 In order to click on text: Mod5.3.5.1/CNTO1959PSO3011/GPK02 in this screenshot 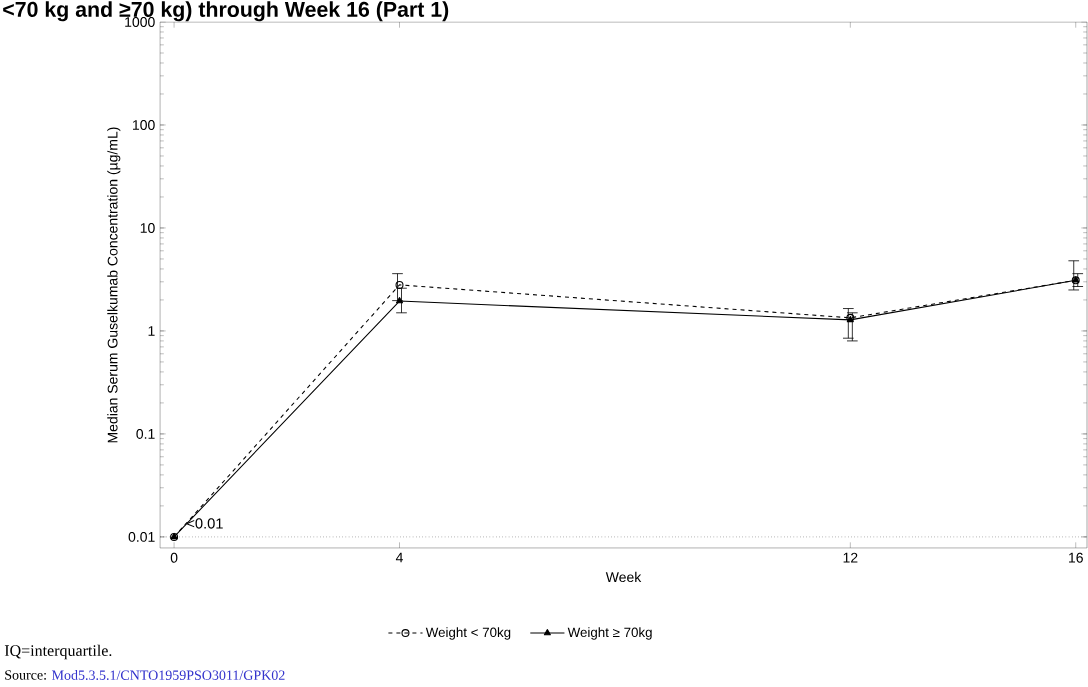, I will do `click(168, 675)`.